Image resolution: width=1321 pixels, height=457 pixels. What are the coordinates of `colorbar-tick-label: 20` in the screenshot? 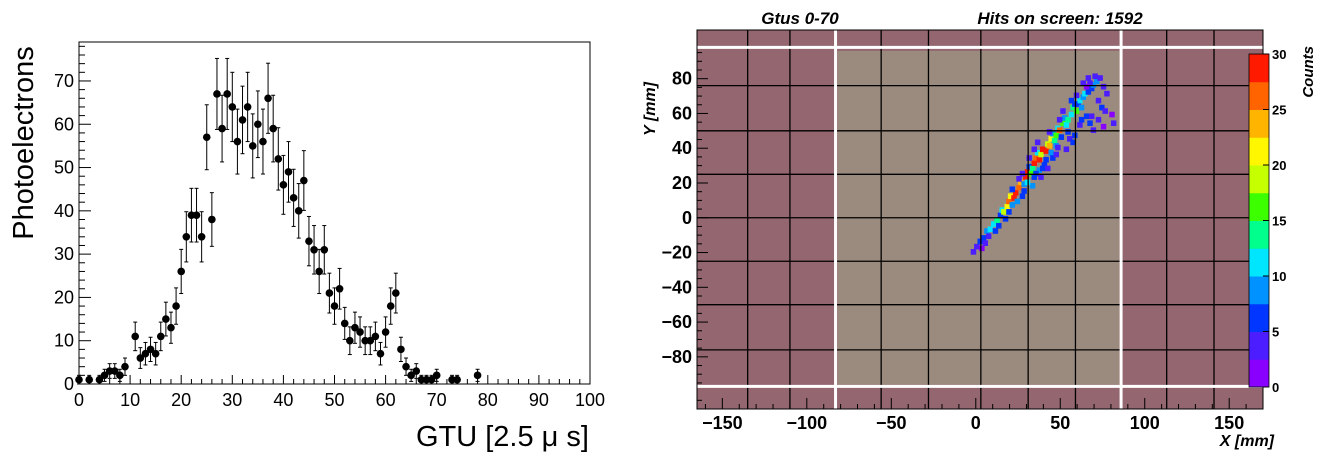 It's located at (1279, 165).